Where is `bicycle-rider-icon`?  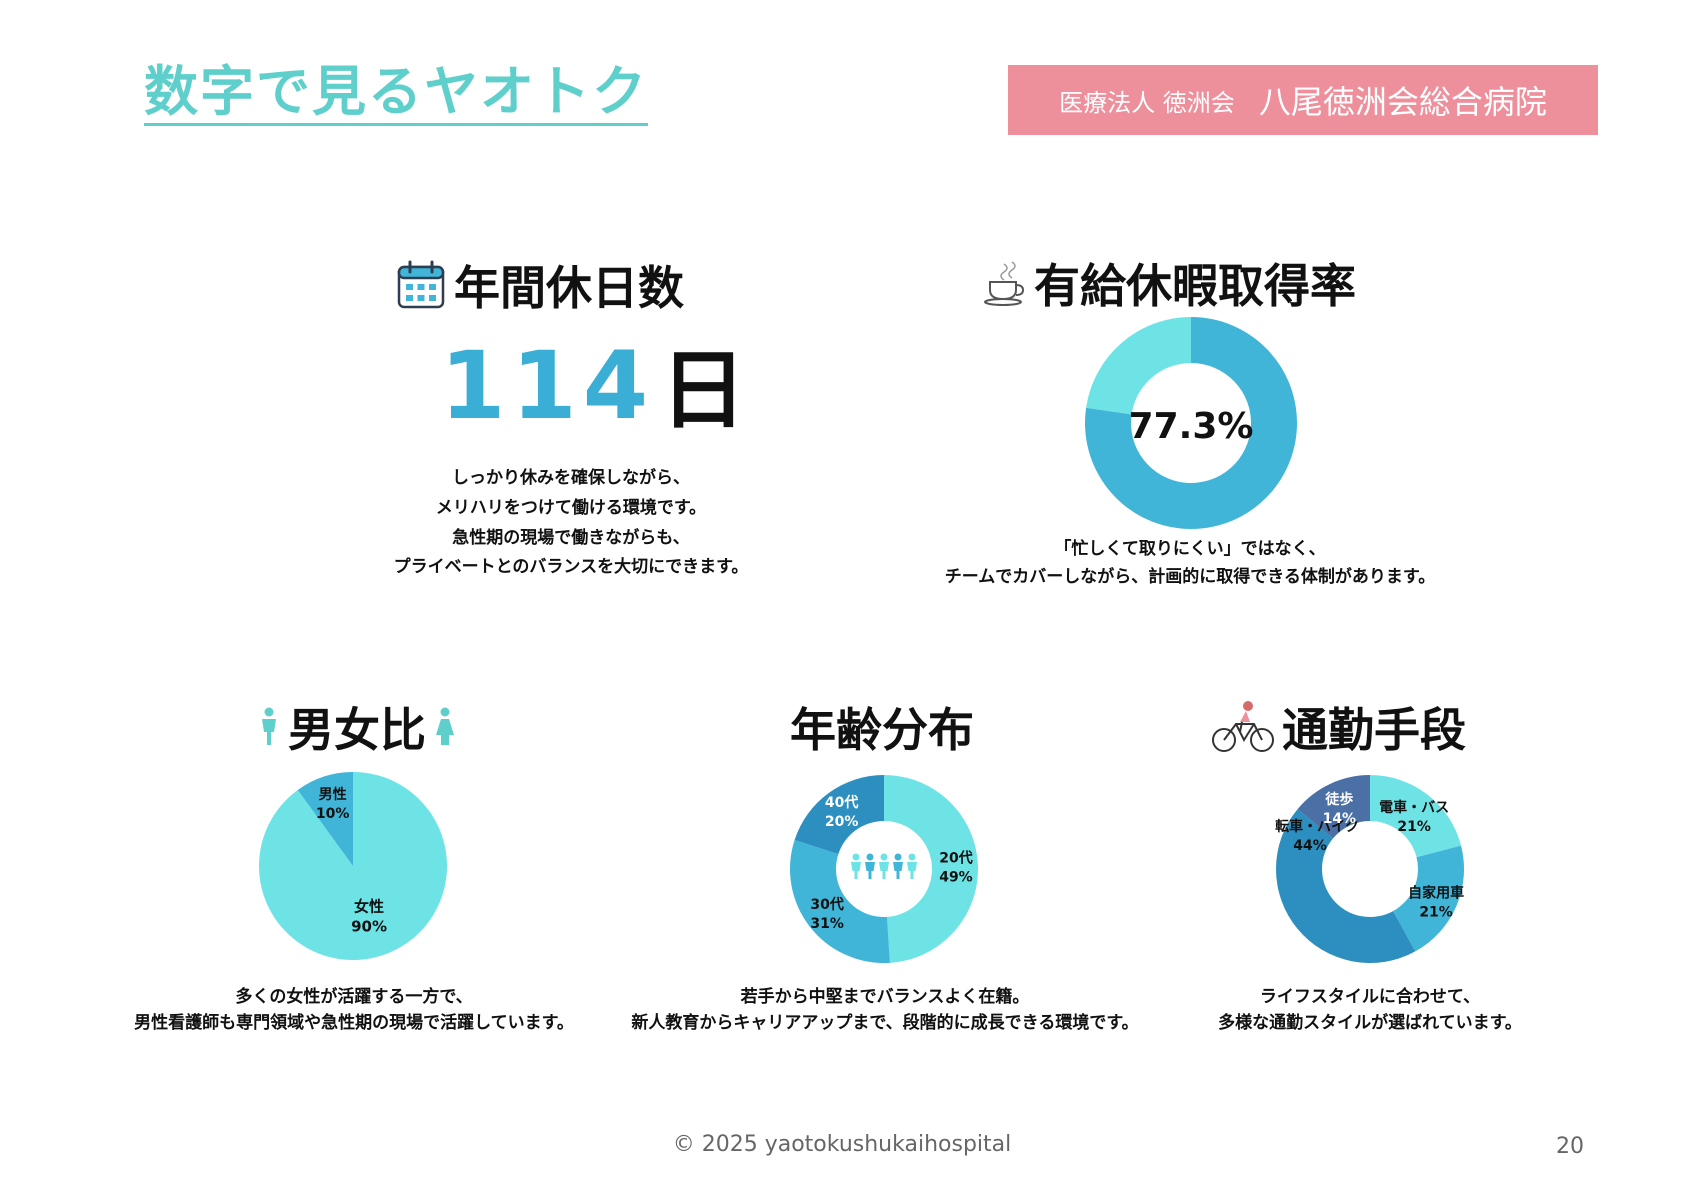
bicycle-rider-icon is located at coordinates (1243, 726).